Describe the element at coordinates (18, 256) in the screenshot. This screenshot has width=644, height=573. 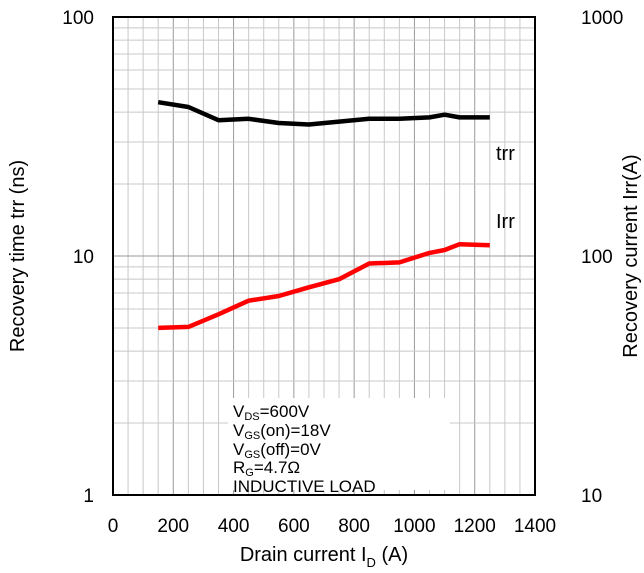
I see `y-left-axis-title: Recovery time trr (ns)` at that location.